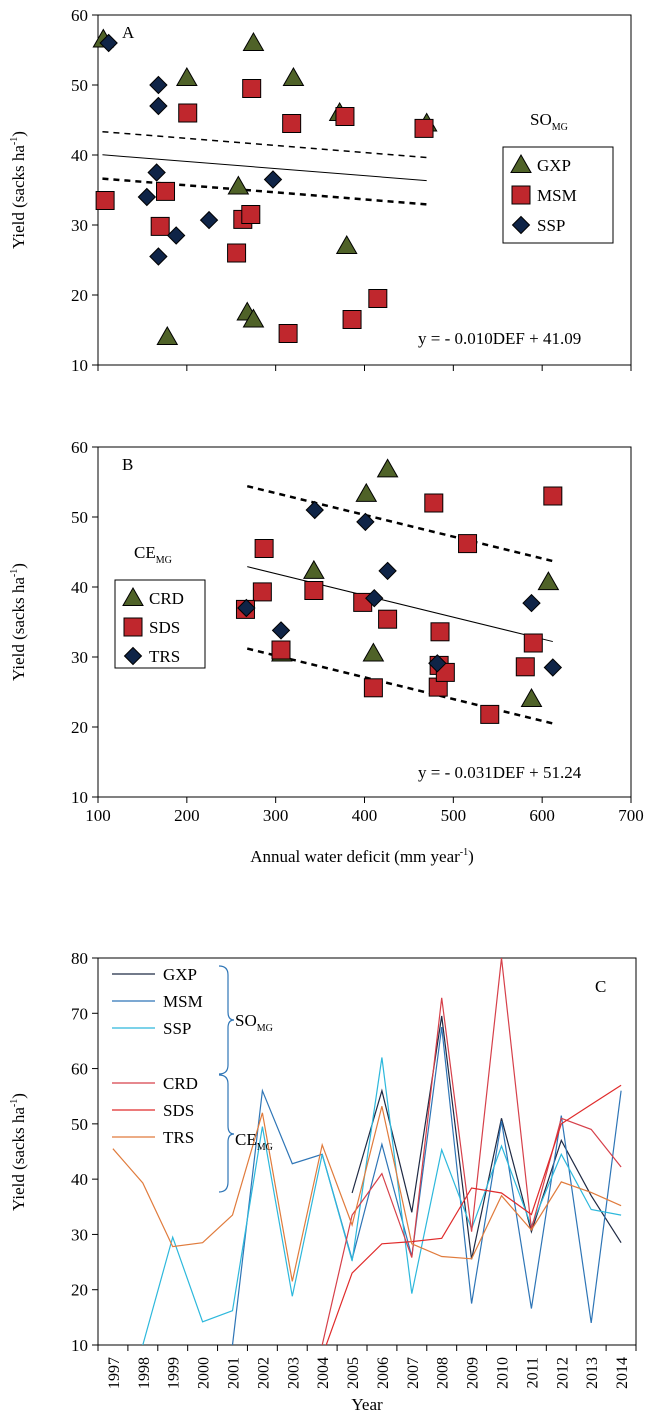 The width and height of the screenshot is (651, 1419). I want to click on panel-c-so-label: SOMG, so click(254, 1022).